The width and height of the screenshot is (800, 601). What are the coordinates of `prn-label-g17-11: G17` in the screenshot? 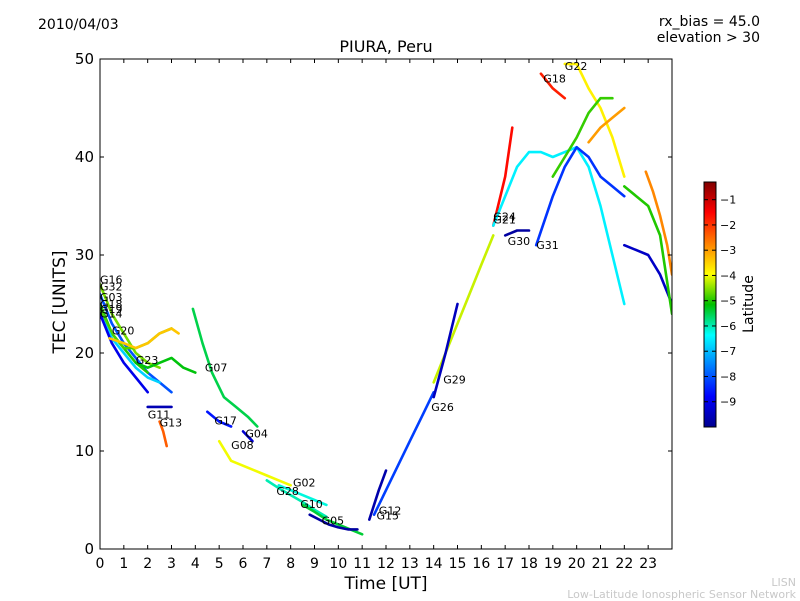 It's located at (225, 421).